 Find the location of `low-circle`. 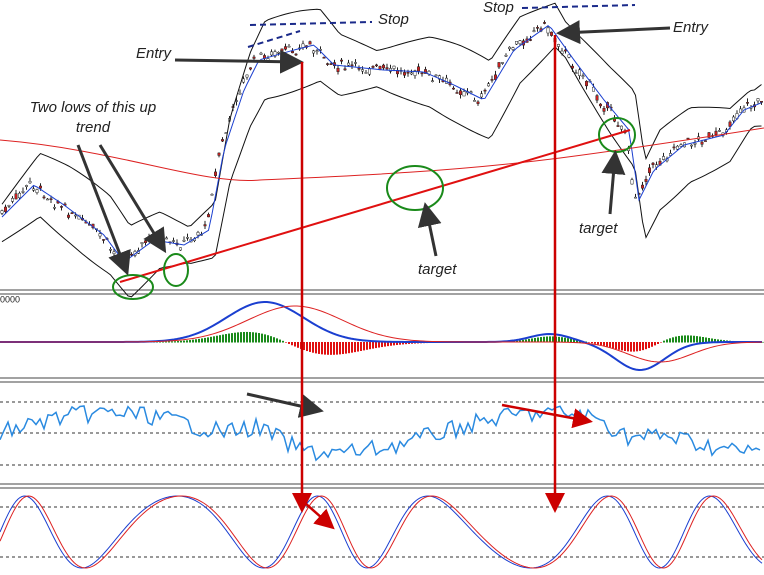

low-circle is located at coordinates (176, 270).